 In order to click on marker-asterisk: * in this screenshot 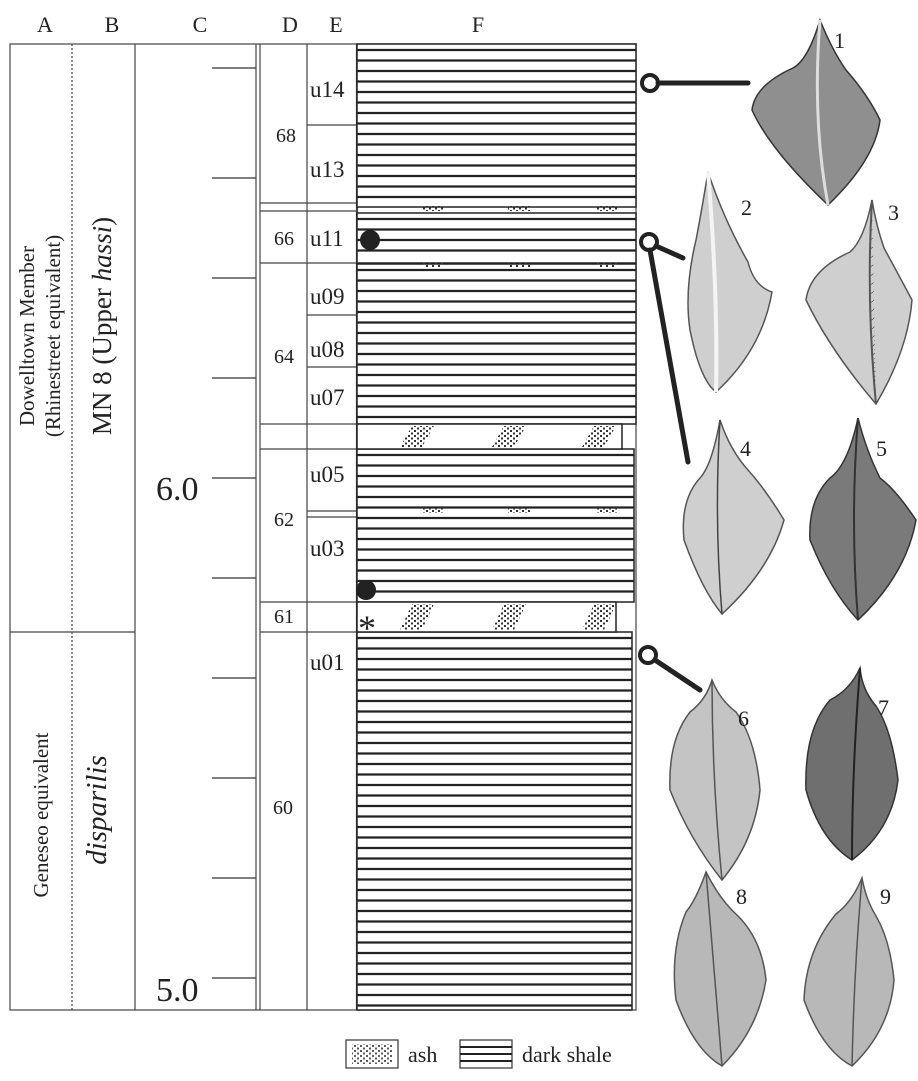, I will do `click(367, 628)`.